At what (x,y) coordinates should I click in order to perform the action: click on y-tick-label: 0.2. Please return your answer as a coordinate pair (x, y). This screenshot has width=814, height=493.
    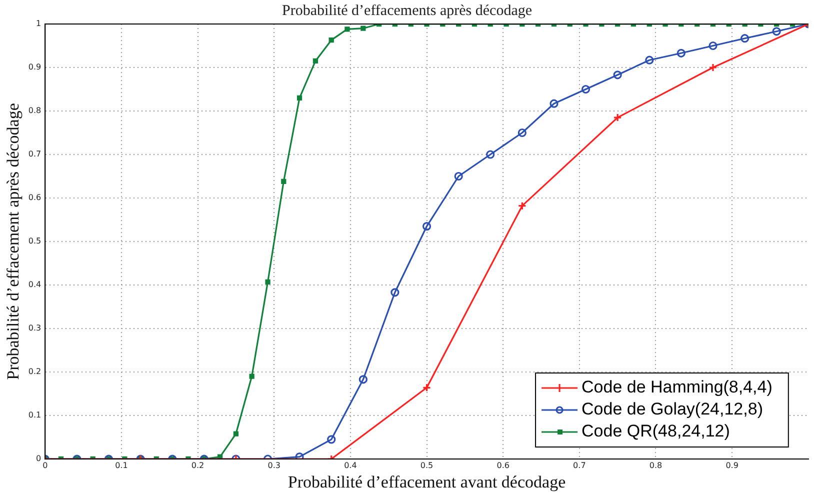
    Looking at the image, I should click on (35, 371).